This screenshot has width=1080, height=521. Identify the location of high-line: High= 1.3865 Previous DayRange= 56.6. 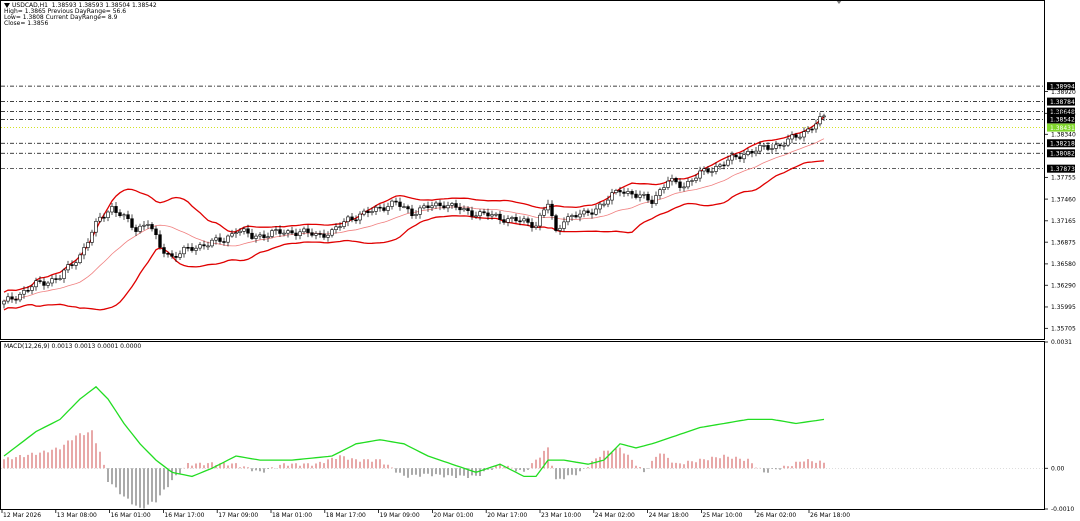
(65, 11).